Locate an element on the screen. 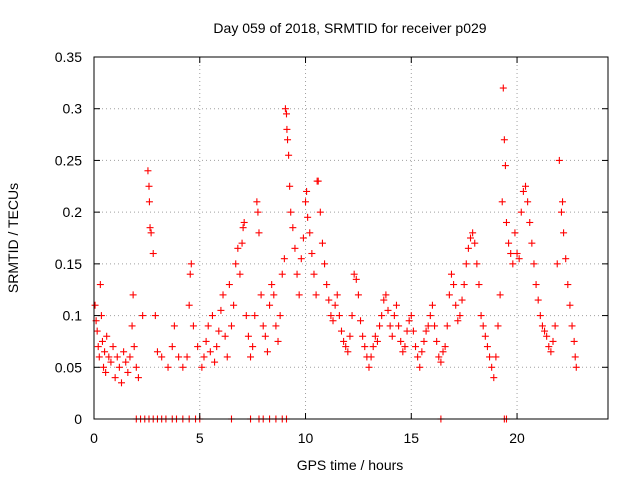 The image size is (640, 480). x-tick-label: 15 is located at coordinates (411, 438).